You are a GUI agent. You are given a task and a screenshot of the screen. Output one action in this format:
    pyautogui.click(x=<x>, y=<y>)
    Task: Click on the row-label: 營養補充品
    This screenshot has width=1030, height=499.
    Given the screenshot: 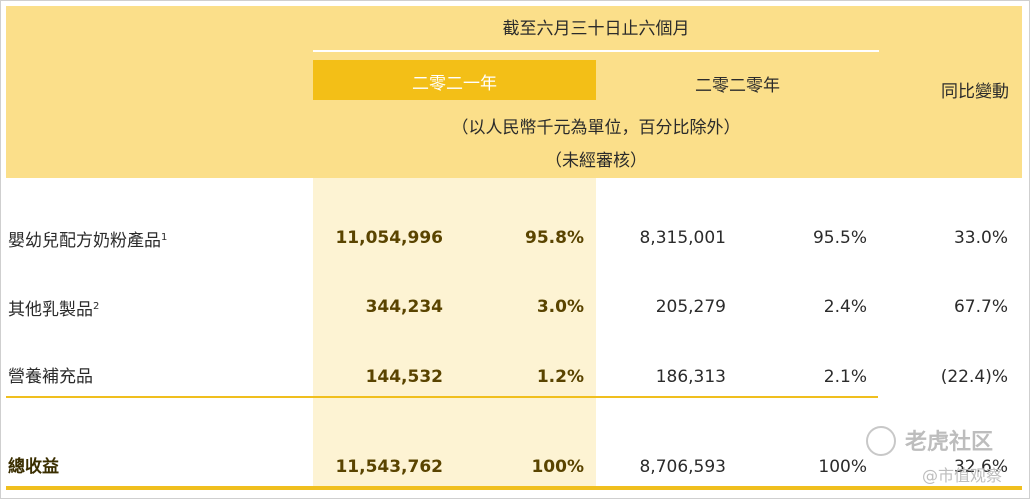 What is the action you would take?
    pyautogui.click(x=50, y=377)
    